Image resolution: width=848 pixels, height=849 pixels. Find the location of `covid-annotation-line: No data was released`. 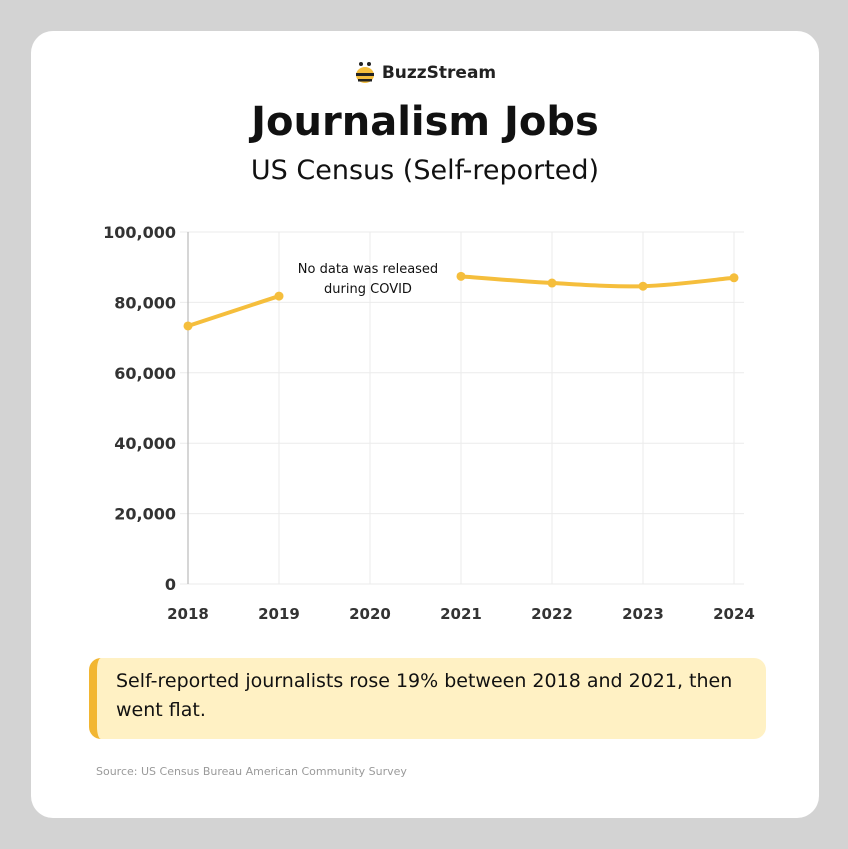

covid-annotation-line: No data was released is located at coordinates (368, 269).